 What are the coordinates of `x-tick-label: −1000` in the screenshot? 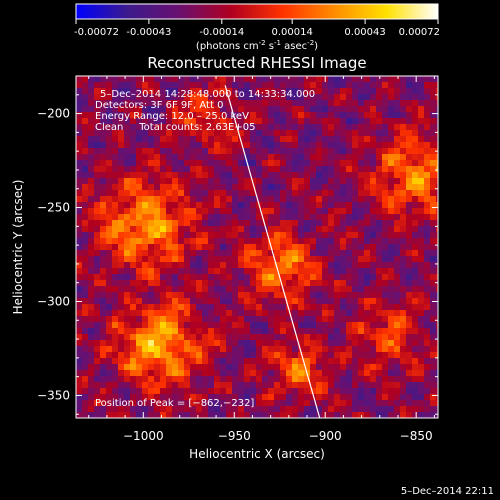 It's located at (143, 436).